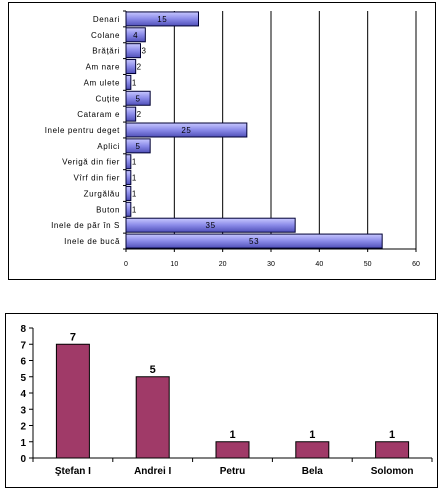 This screenshot has height=492, width=444. What do you see at coordinates (223, 264) in the screenshot?
I see `x-tick-label: 20` at bounding box center [223, 264].